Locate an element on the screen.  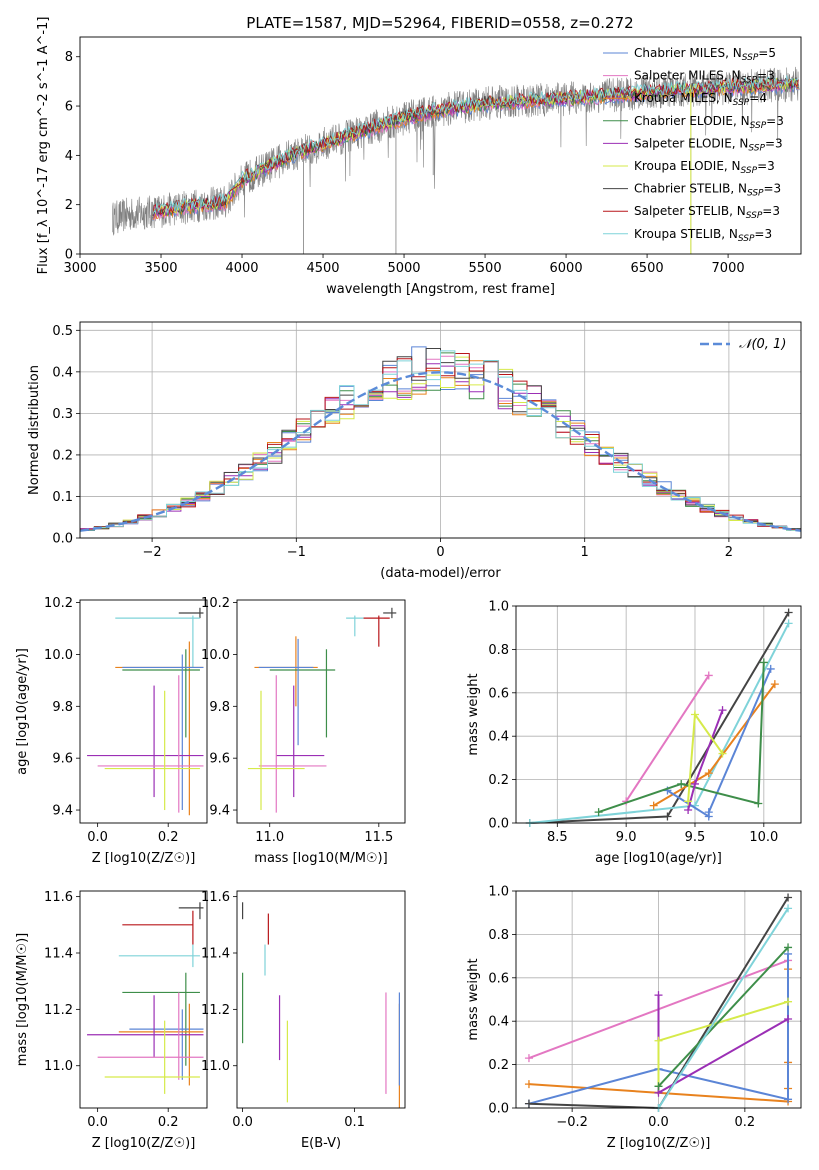
x-axis-label: wavelength [Angstrom, rest frame] is located at coordinates (440, 289).